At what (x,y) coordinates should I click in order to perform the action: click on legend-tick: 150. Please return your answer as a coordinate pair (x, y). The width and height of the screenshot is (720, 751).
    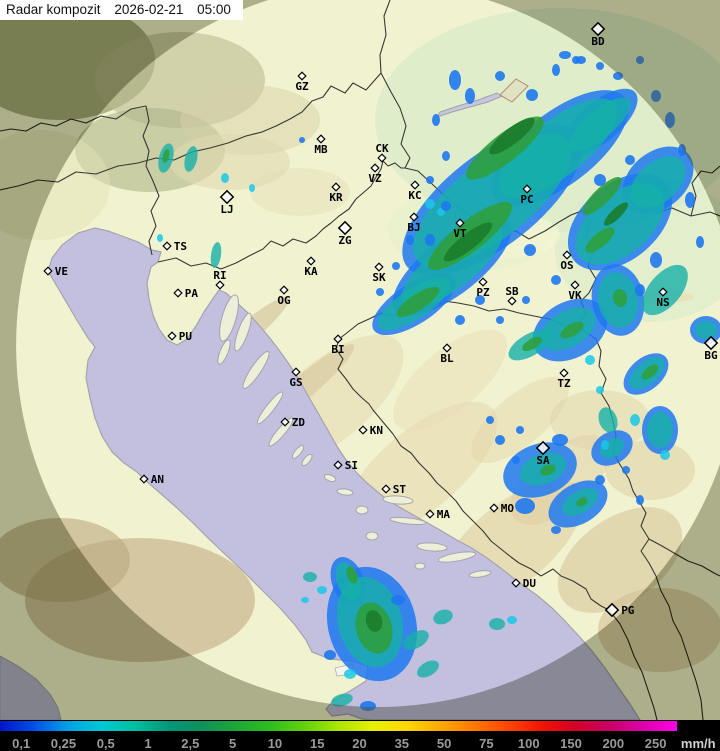
    Looking at the image, I should click on (571, 743).